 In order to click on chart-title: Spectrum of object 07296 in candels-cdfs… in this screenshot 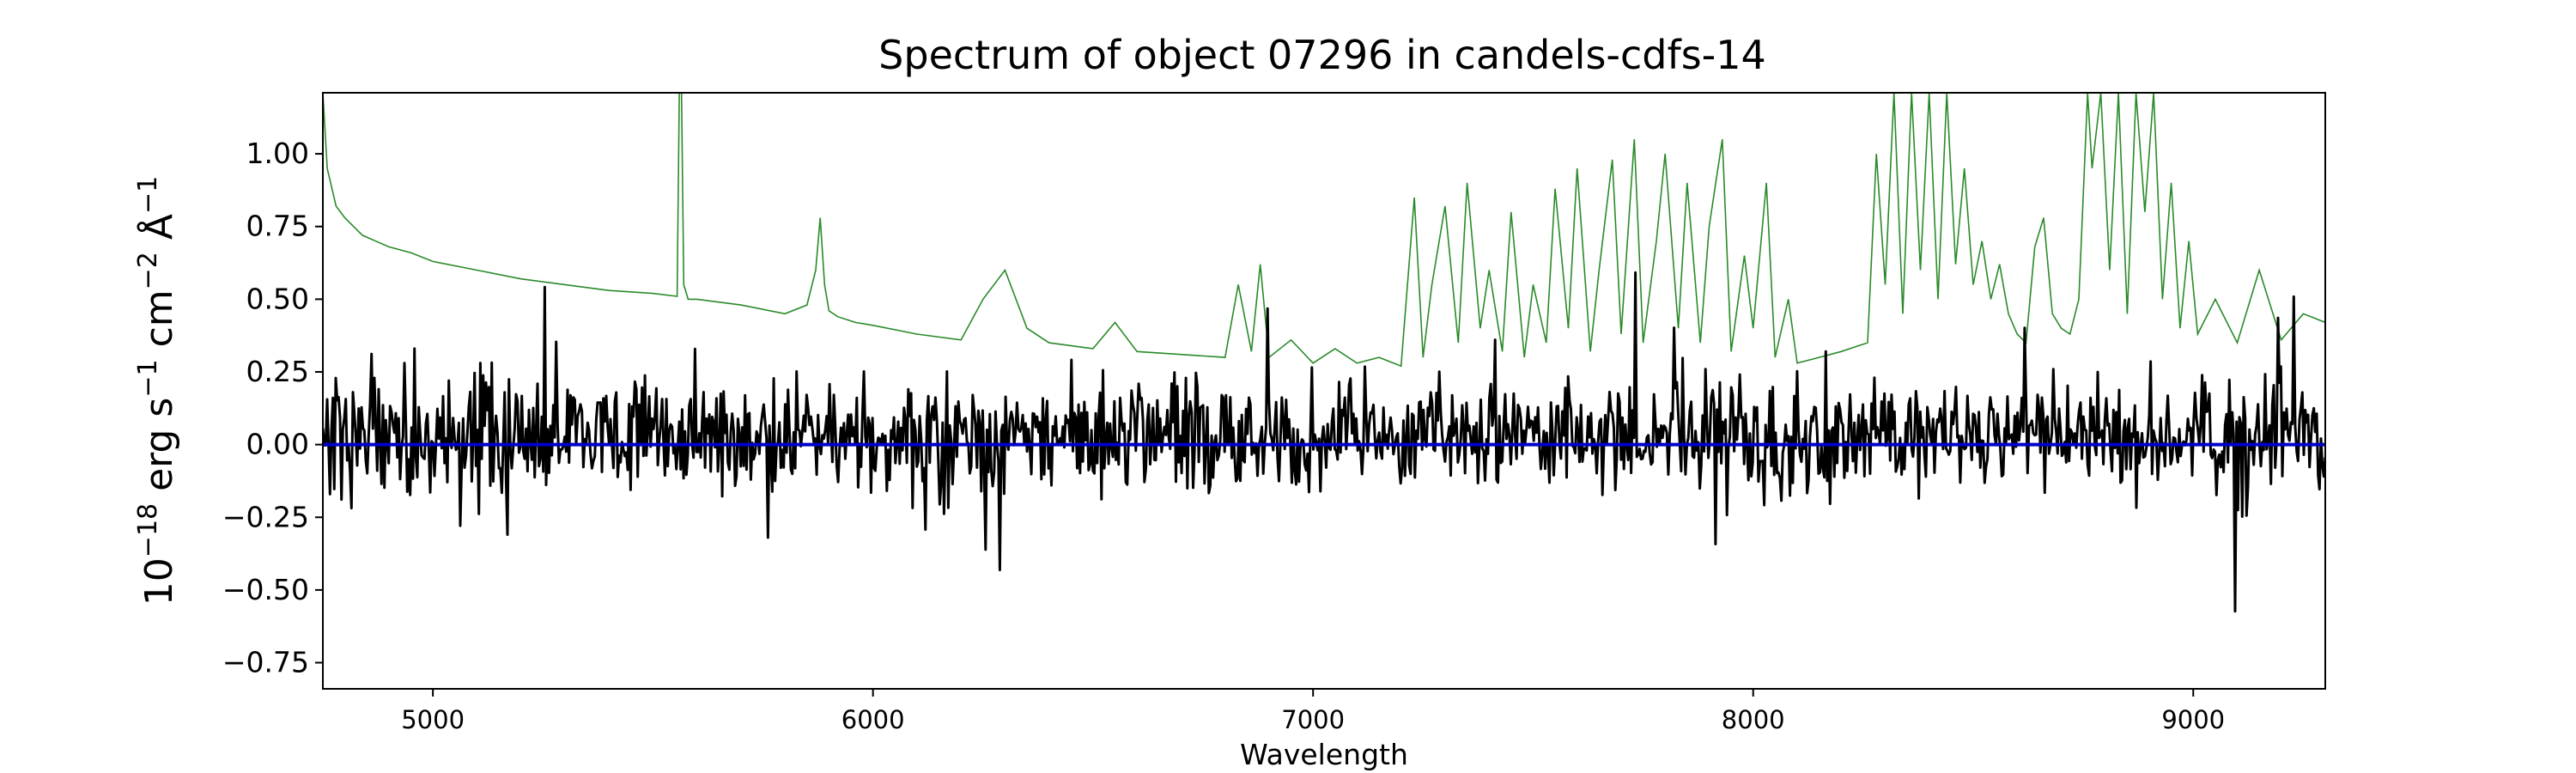, I will do `click(1322, 55)`.